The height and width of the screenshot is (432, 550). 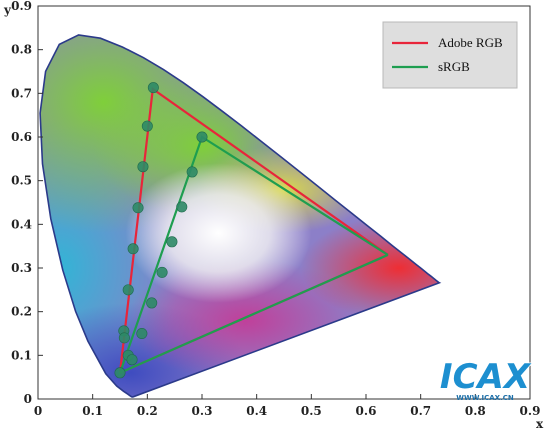 I want to click on x-tick-label: 0.8, so click(x=475, y=411).